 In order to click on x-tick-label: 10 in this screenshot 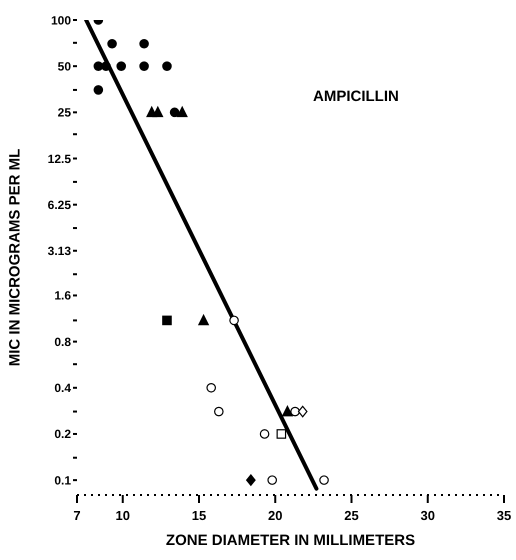, I will do `click(123, 516)`.